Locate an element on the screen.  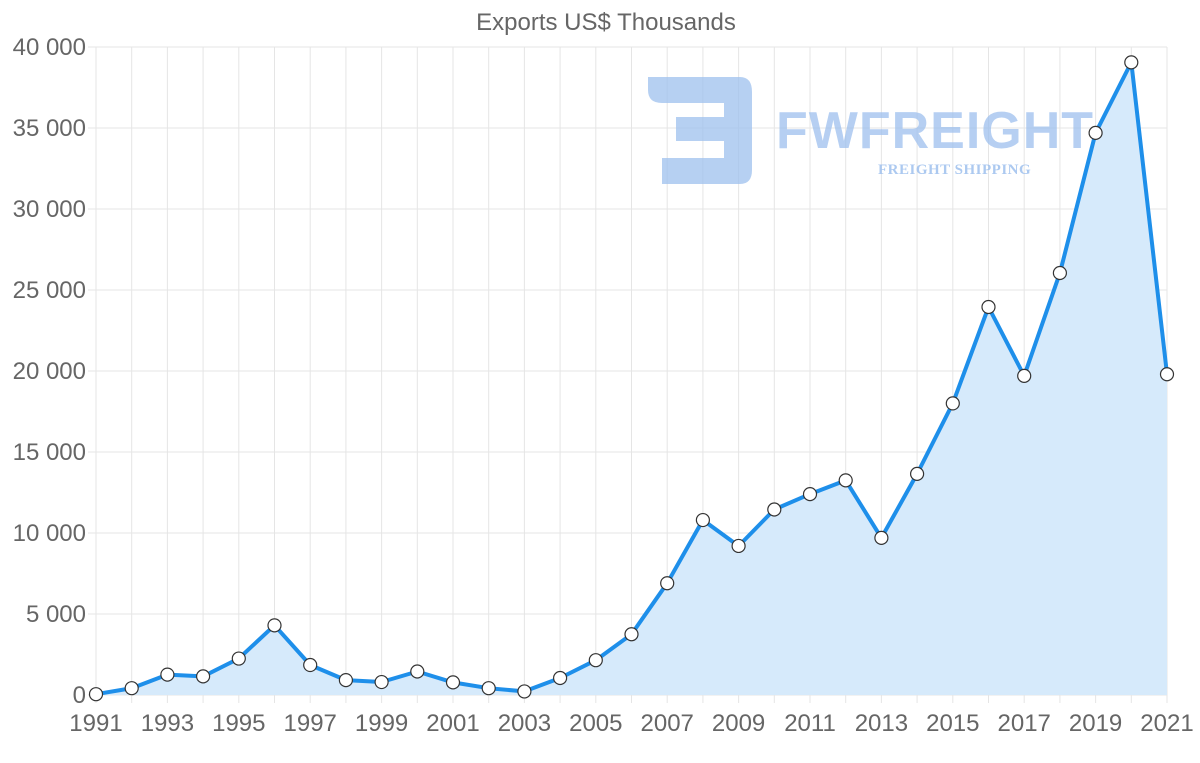
data-point-1994 is located at coordinates (203, 676).